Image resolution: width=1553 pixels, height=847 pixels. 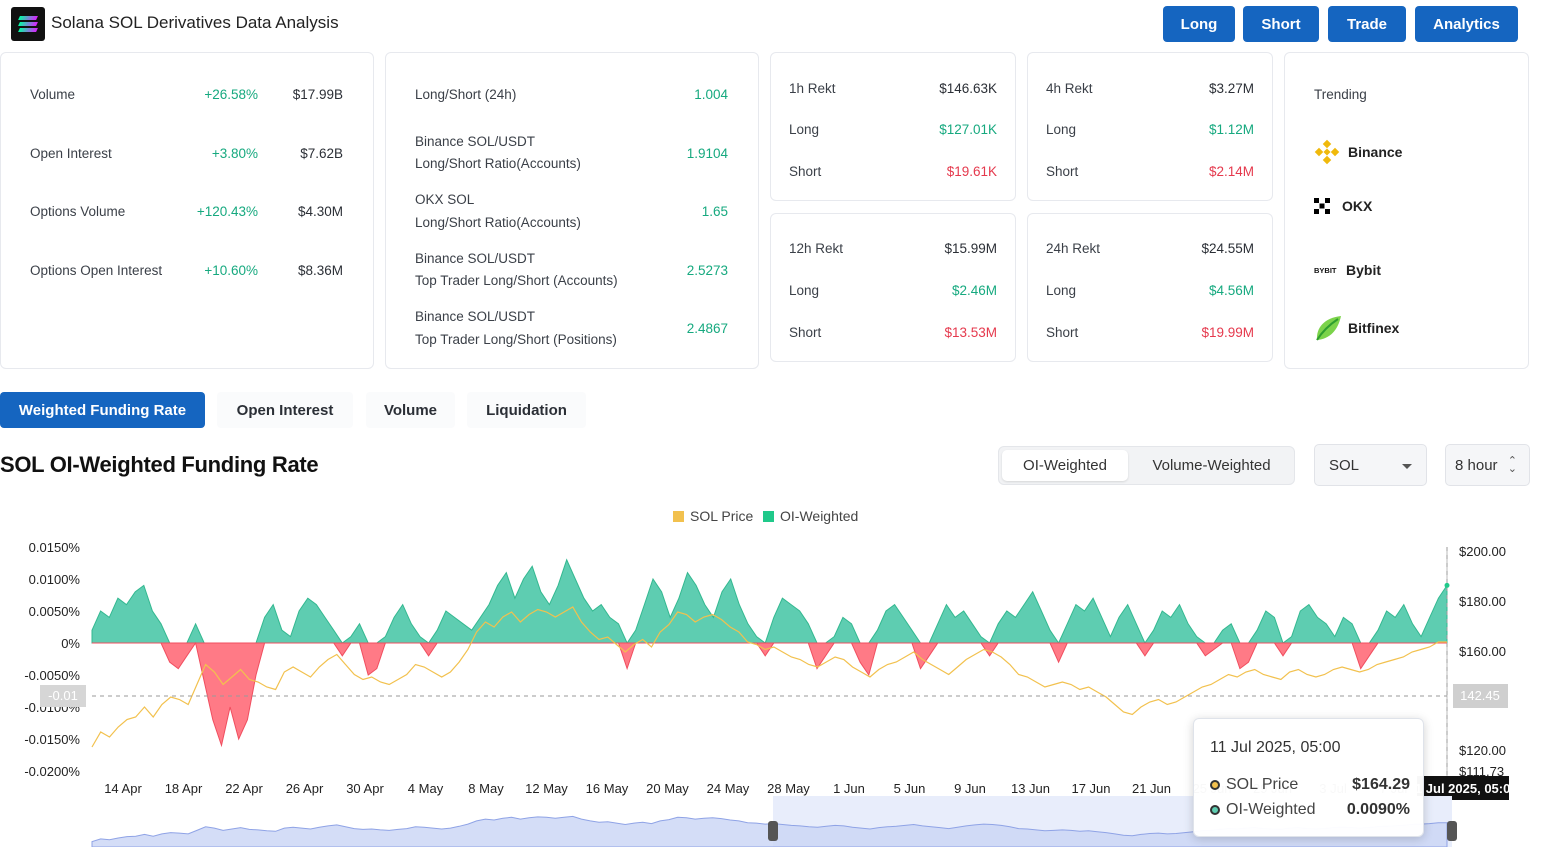 What do you see at coordinates (426, 788) in the screenshot?
I see `x-tick-label: 4 May` at bounding box center [426, 788].